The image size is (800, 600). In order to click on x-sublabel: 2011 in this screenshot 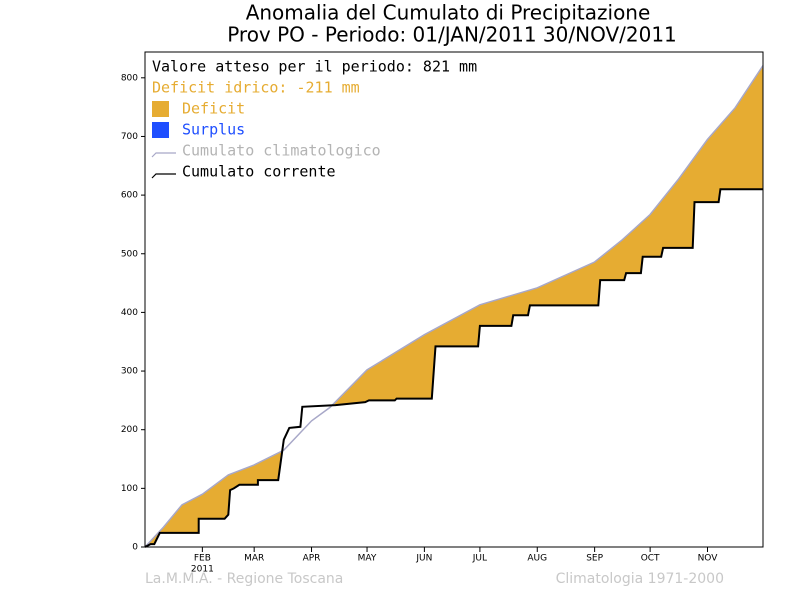, I will do `click(202, 570)`.